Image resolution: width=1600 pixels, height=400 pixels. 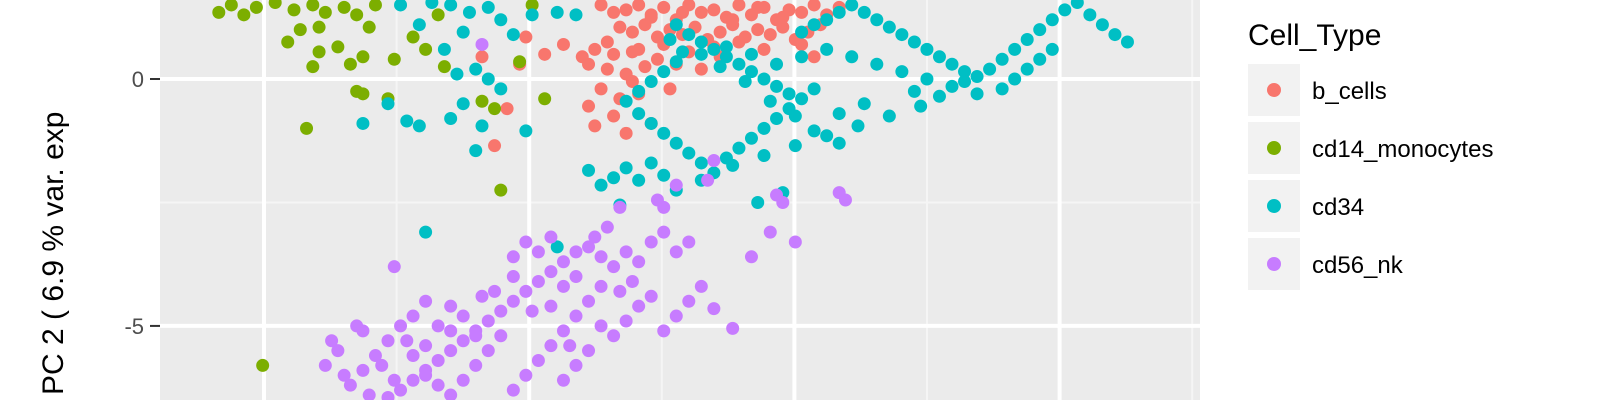 What do you see at coordinates (1306, 206) in the screenshot?
I see `legend-item-cd34: cd34` at bounding box center [1306, 206].